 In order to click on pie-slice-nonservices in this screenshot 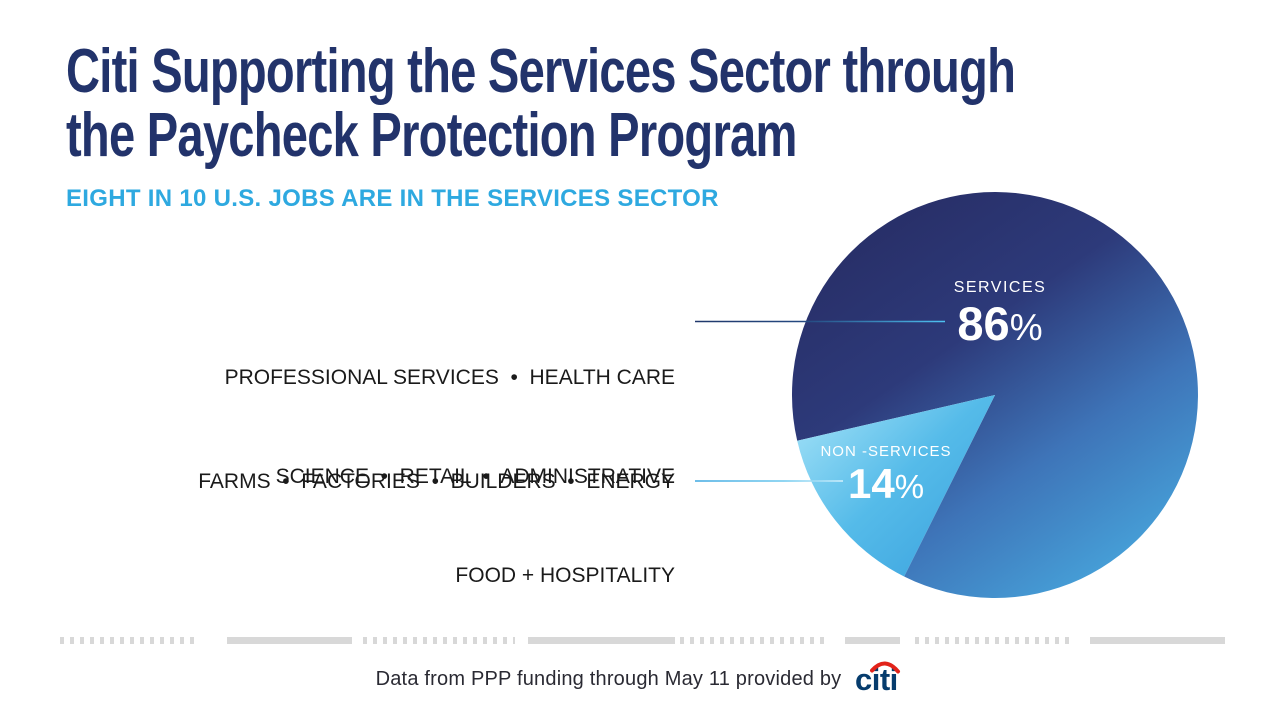, I will do `click(896, 486)`.